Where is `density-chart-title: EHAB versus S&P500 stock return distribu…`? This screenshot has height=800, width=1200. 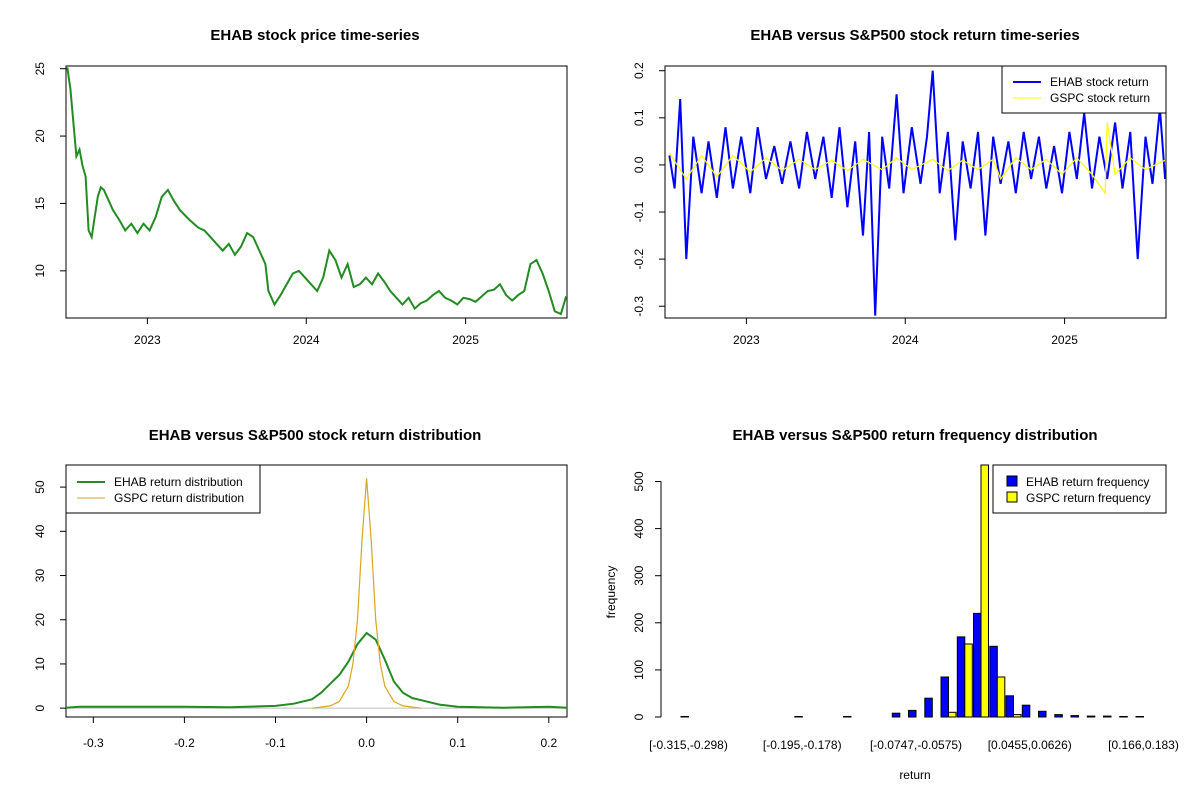 density-chart-title: EHAB versus S&P500 stock return distribu… is located at coordinates (315, 435).